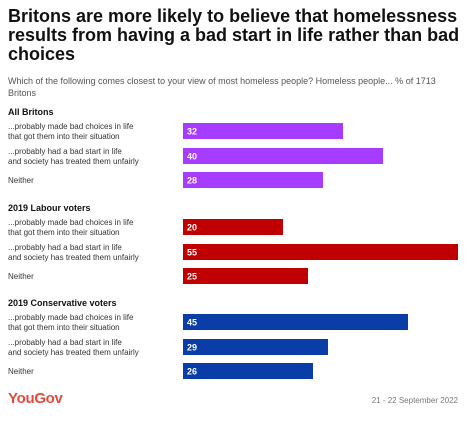 The image size is (468, 427). Describe the element at coordinates (192, 348) in the screenshot. I see `data-label: 29` at that location.